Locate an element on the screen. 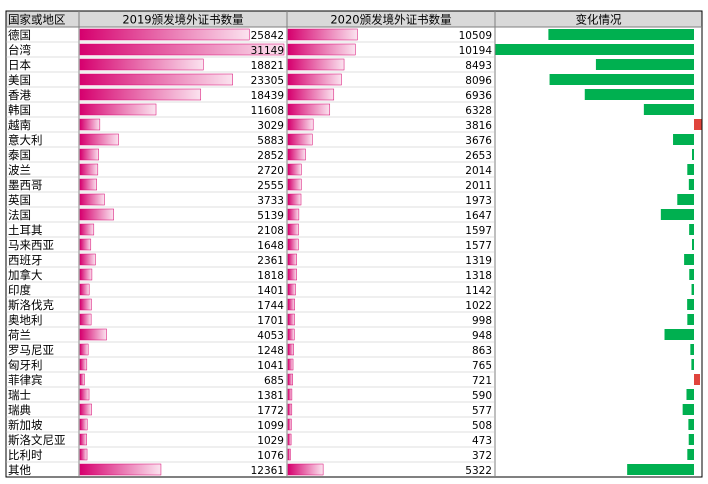 This screenshot has height=484, width=708. region-label: 瑞士 is located at coordinates (19, 395).